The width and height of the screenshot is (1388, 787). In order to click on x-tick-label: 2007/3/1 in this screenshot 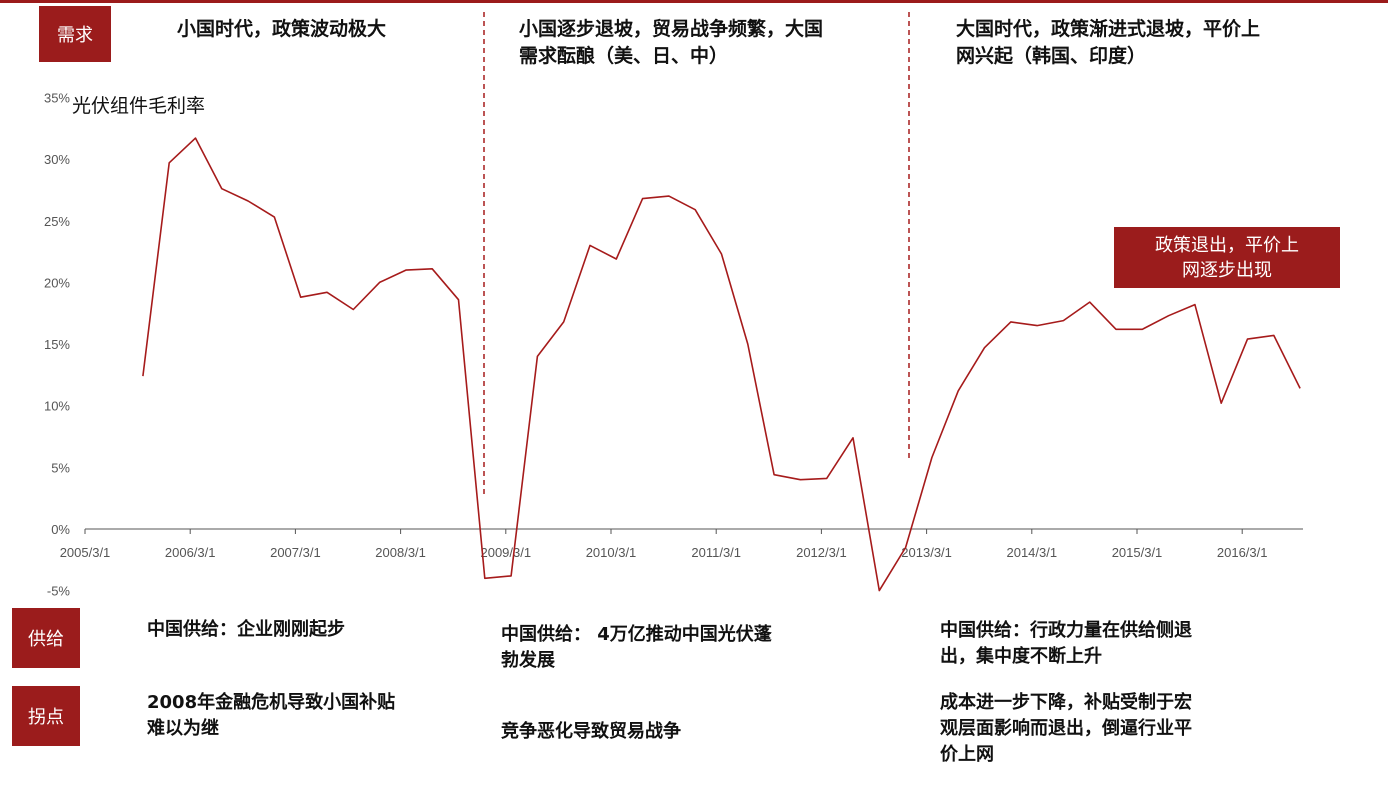, I will do `click(295, 552)`.